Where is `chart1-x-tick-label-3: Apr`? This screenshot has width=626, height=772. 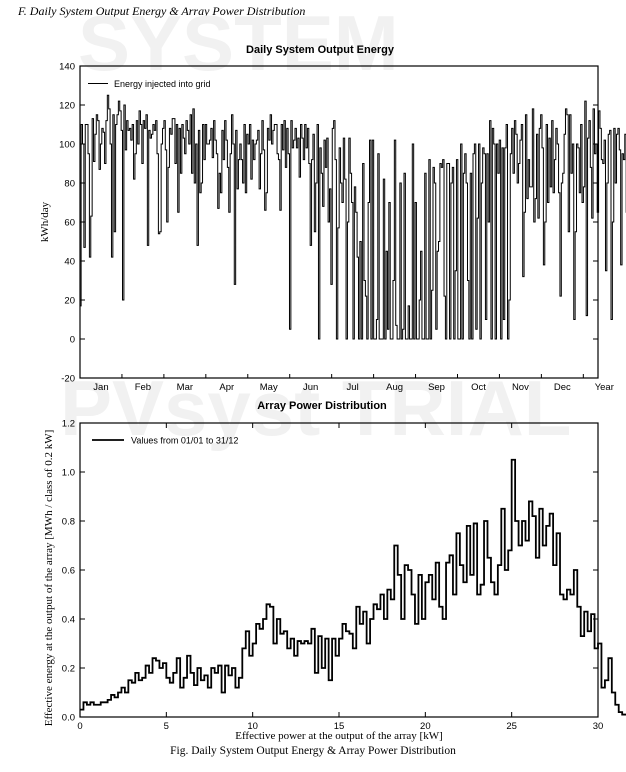
chart1-x-tick-label-3: Apr is located at coordinates (226, 387).